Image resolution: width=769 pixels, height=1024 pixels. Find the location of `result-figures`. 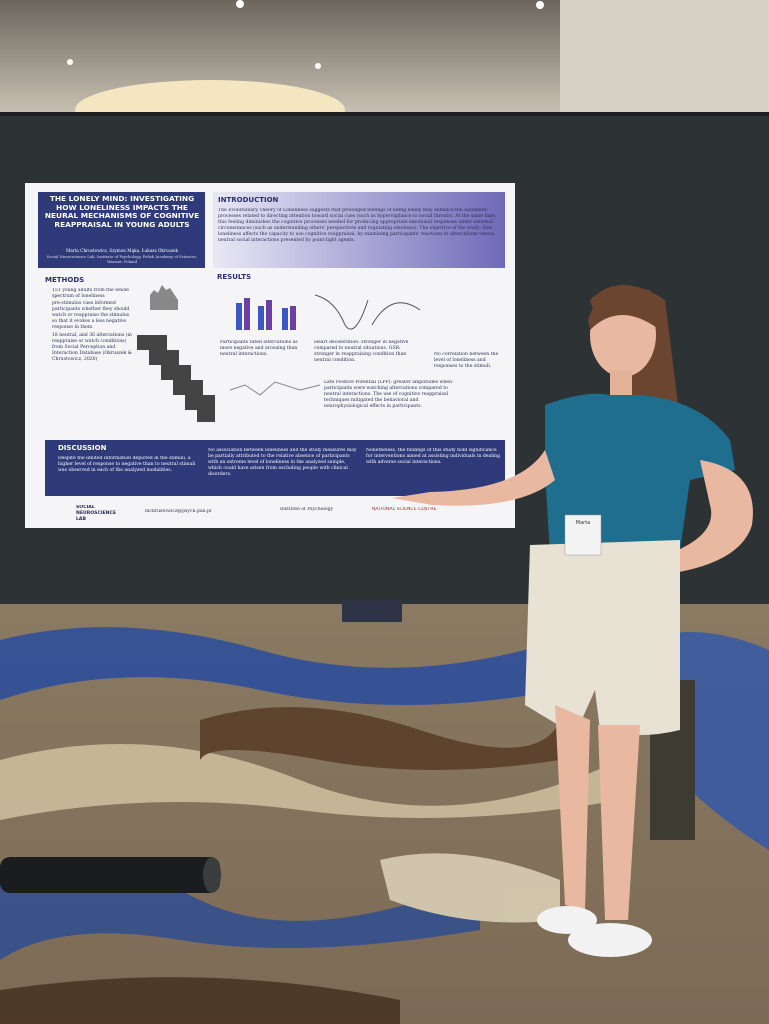

result-figures is located at coordinates (279, 353).